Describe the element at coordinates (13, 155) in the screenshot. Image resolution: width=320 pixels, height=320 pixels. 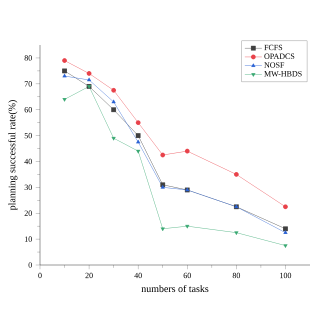
I see `y-axis-title: planning successful rate(%)` at that location.